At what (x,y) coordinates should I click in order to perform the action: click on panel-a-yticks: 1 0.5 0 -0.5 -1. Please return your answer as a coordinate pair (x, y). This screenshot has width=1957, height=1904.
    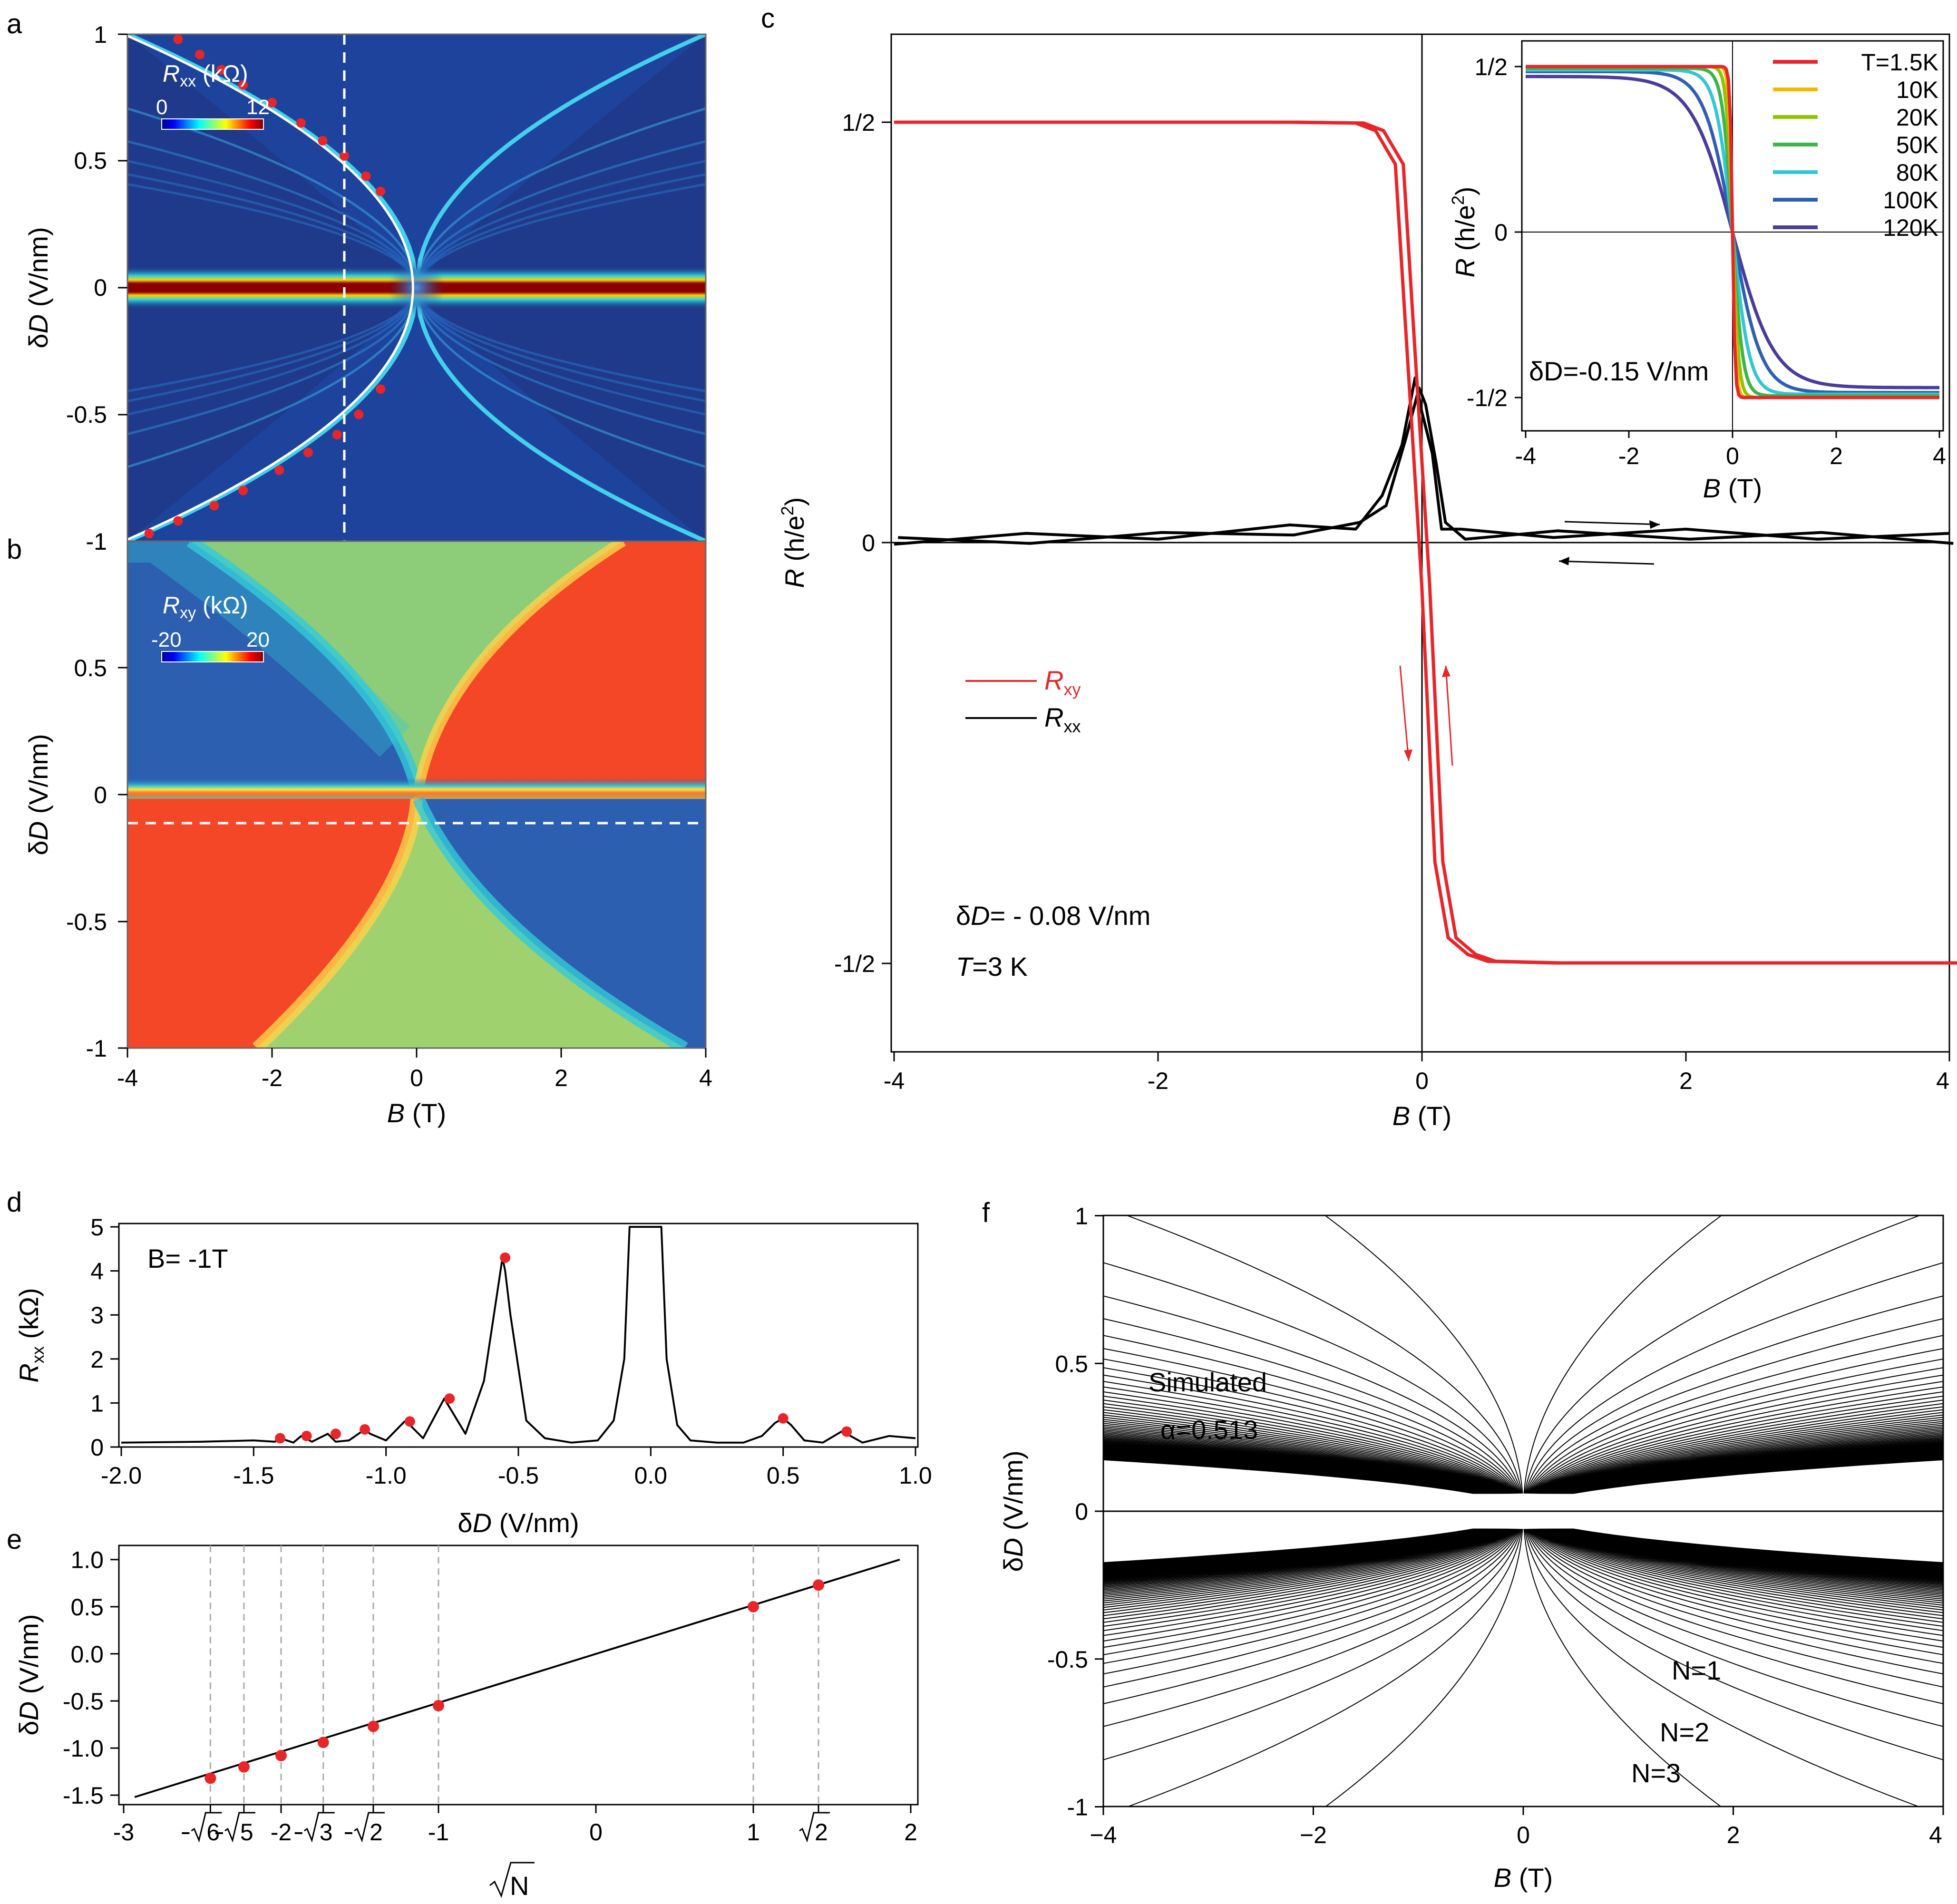
    Looking at the image, I should click on (97, 288).